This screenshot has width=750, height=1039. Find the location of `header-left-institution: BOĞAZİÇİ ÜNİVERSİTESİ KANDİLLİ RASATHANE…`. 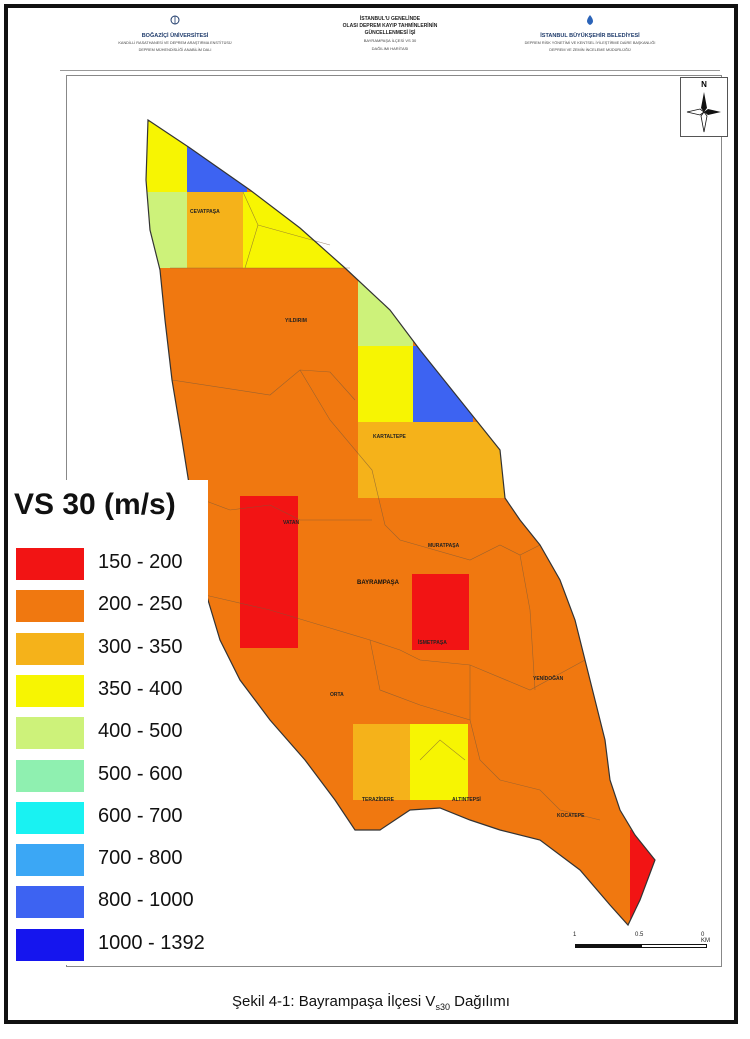

header-left-institution: BOĞAZİÇİ ÜNİVERSİTESİ KANDİLLİ RASATHANE… is located at coordinates (175, 33).